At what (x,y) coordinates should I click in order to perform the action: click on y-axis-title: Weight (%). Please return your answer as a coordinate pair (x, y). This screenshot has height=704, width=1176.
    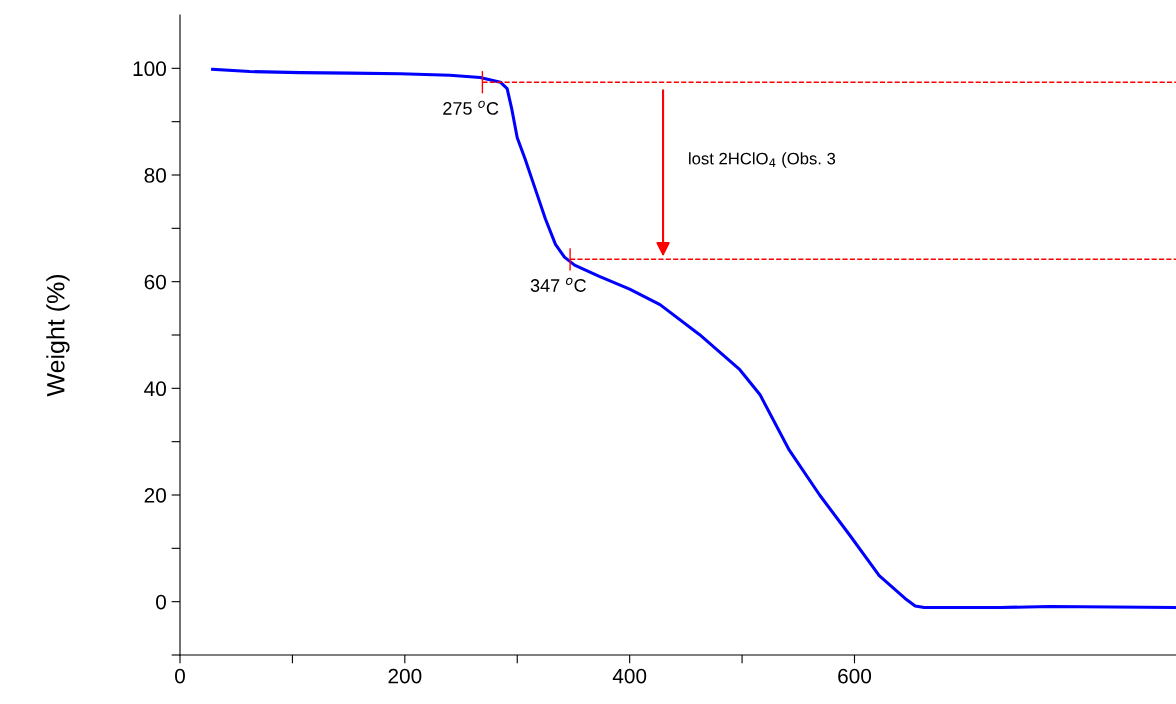
    Looking at the image, I should click on (58, 335).